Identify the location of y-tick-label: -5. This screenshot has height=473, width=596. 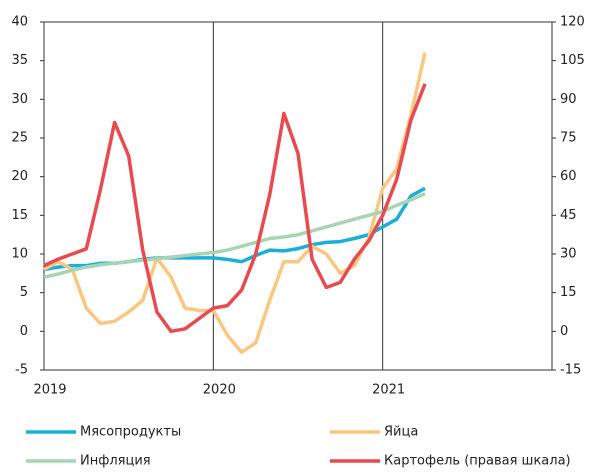
(21, 370).